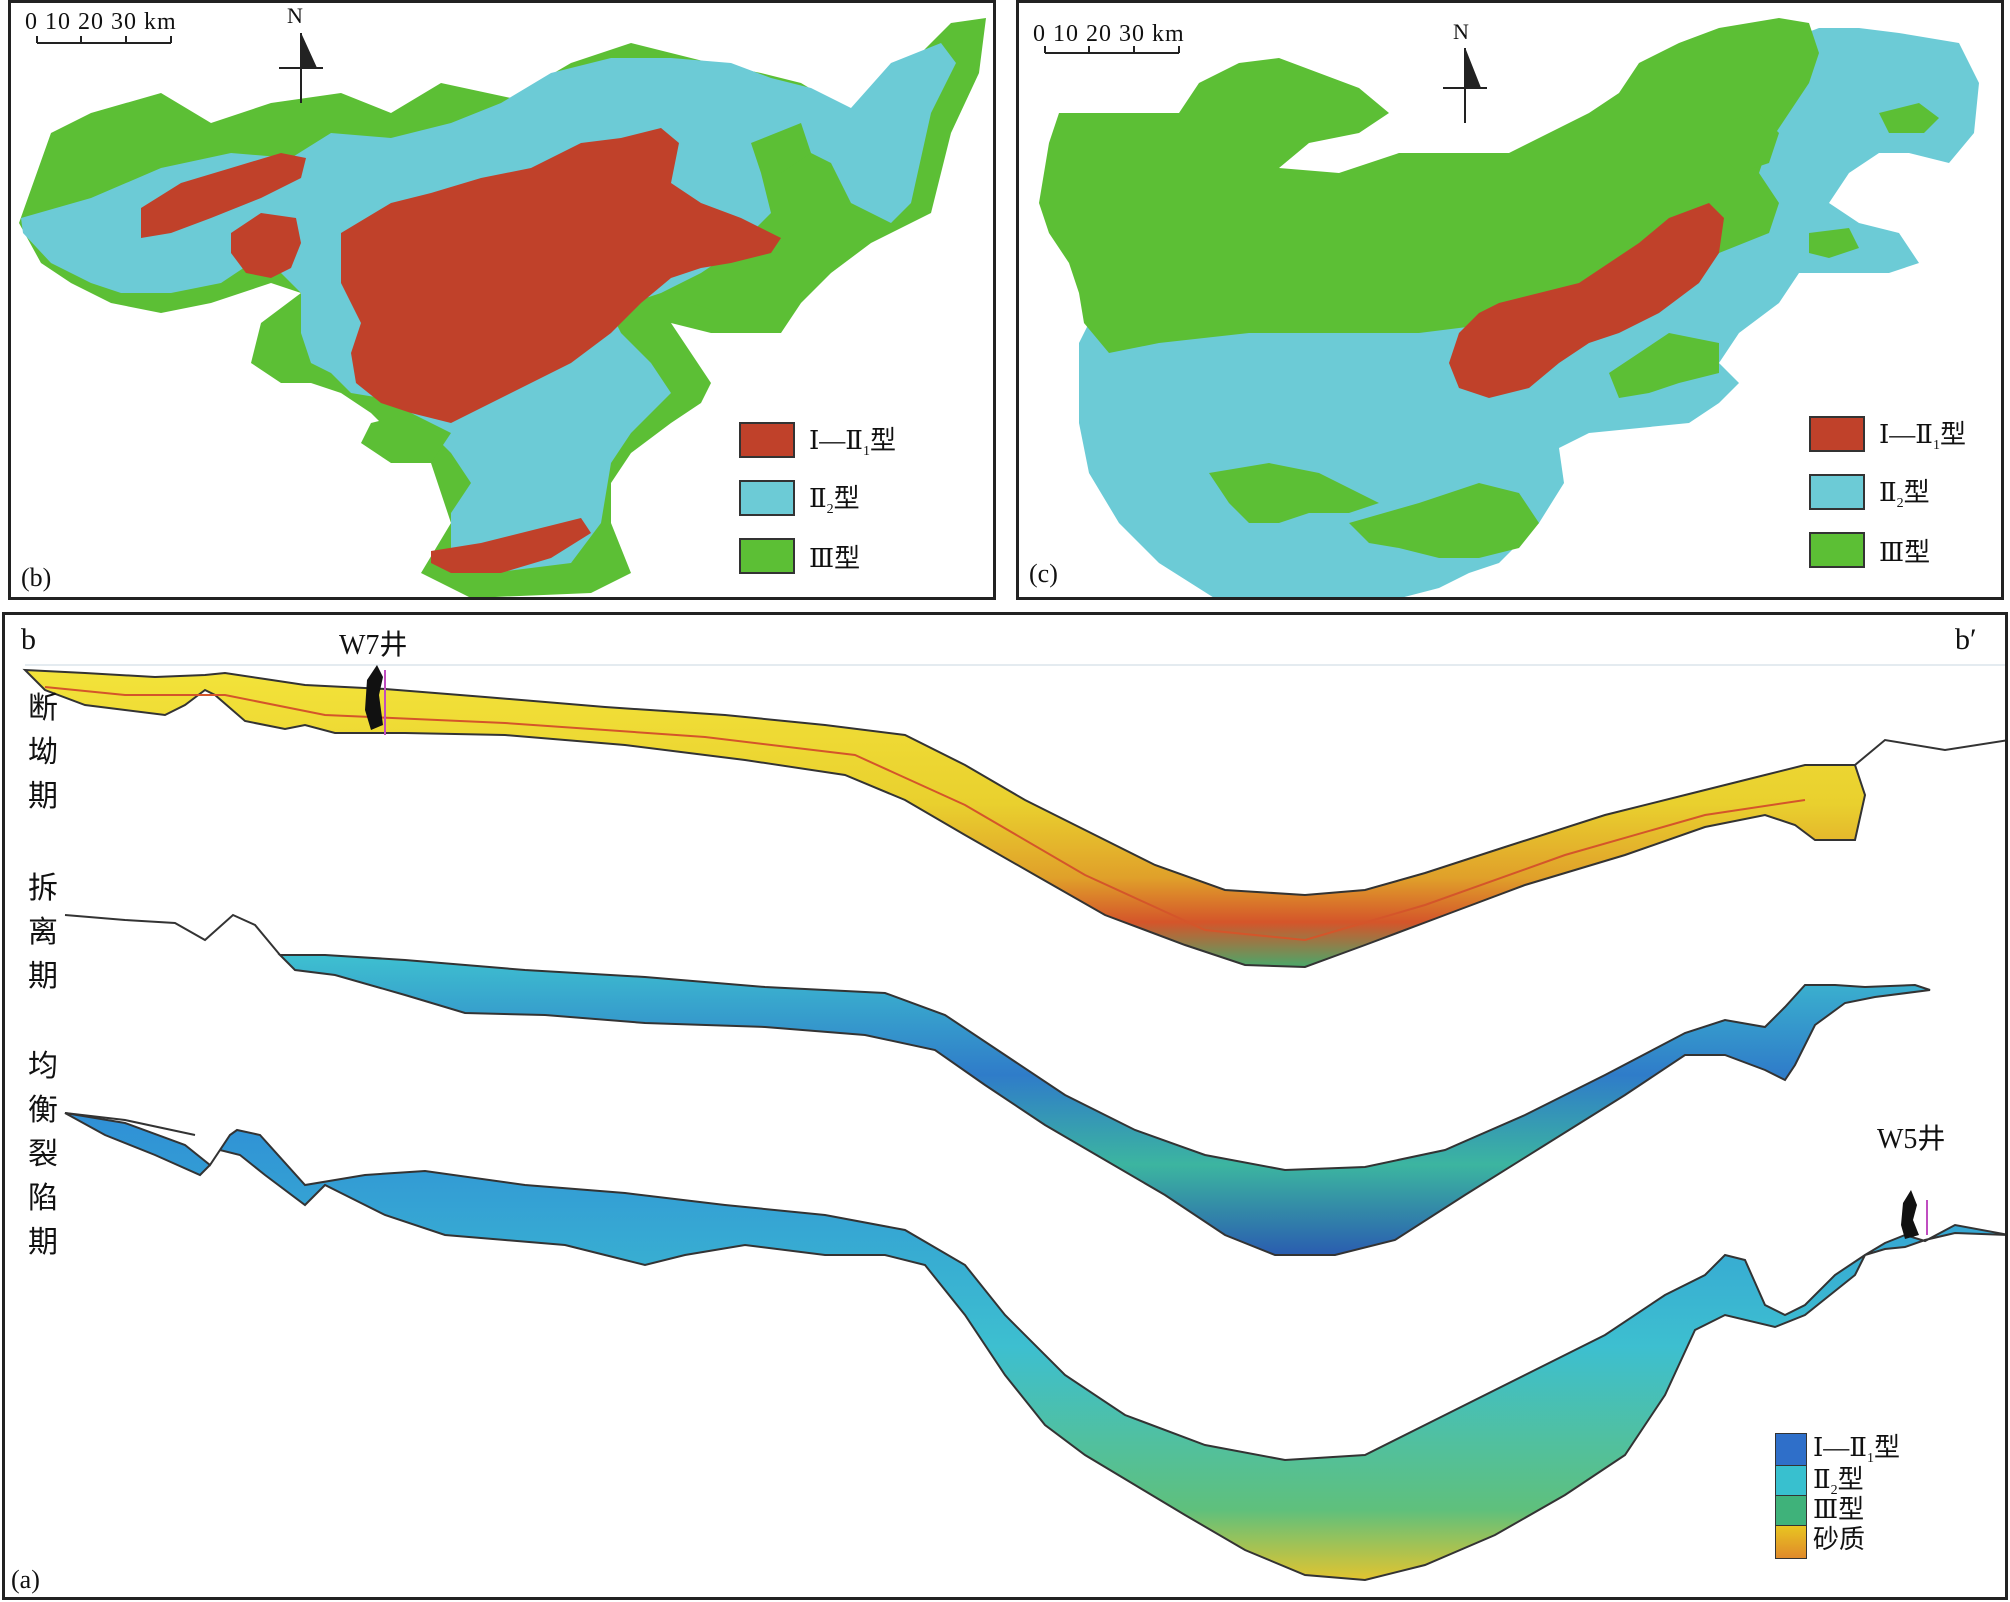 Image resolution: width=2010 pixels, height=1602 pixels. Describe the element at coordinates (1839, 1509) in the screenshot. I see `colorbar-label: Ⅲ型` at that location.